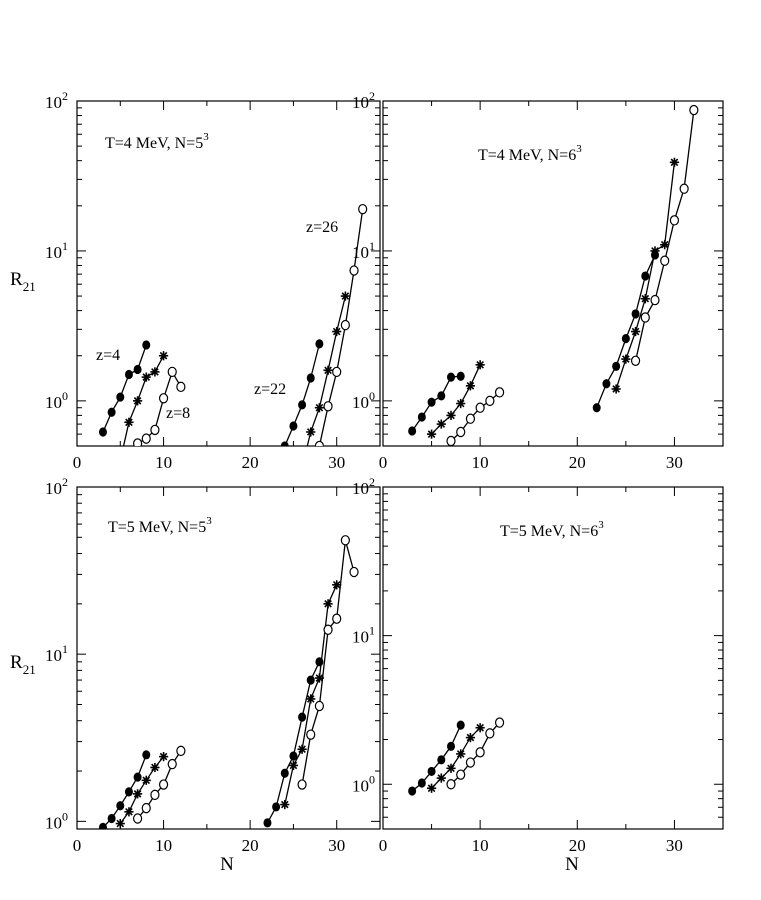 This screenshot has width=761, height=900. Describe the element at coordinates (363, 635) in the screenshot. I see `y-tick-label: 10¹` at that location.